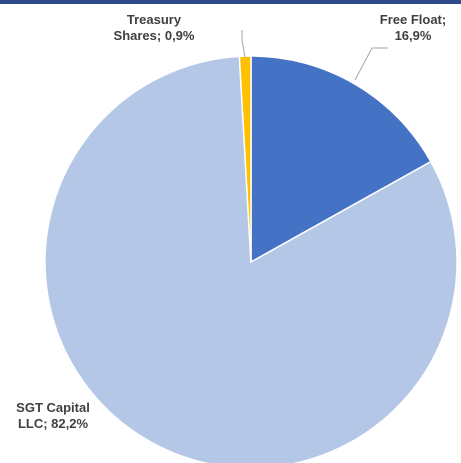  Describe the element at coordinates (53, 415) in the screenshot. I see `data-label-sgt-capital-llc: SGT Capital LLC; 82,2%` at that location.